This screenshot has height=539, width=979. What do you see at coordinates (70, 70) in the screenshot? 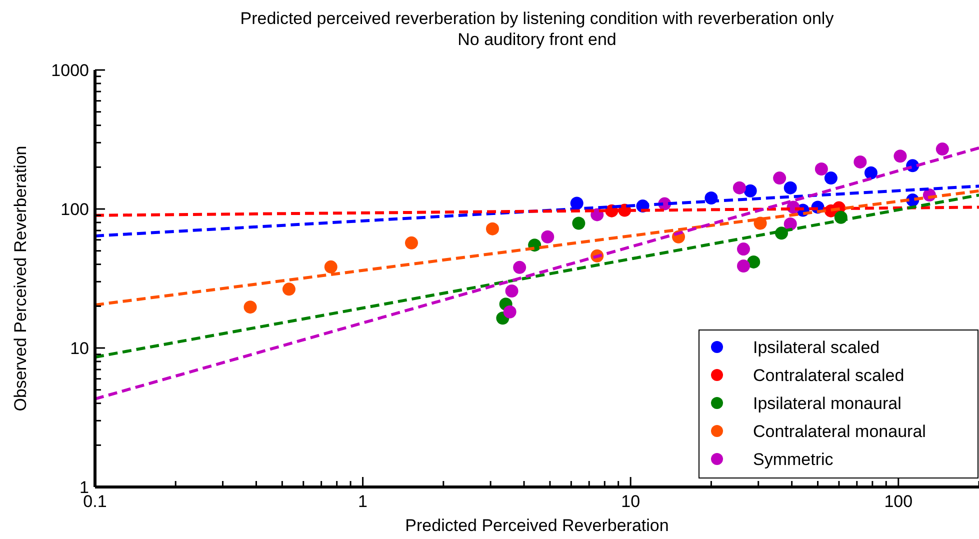
I see `y-tick-label: 1000` at bounding box center [70, 70].